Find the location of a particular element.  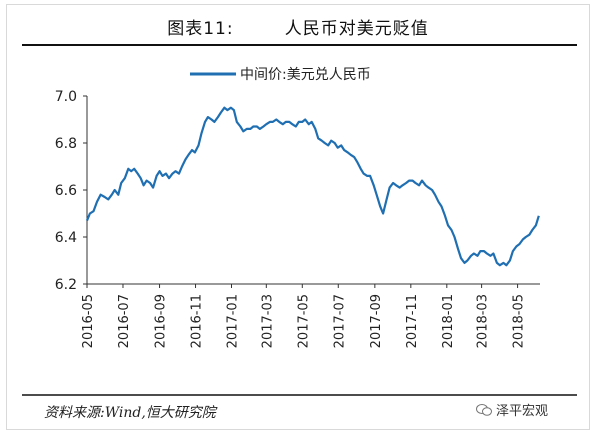

y-tick-label: 6.8 is located at coordinates (66, 144).